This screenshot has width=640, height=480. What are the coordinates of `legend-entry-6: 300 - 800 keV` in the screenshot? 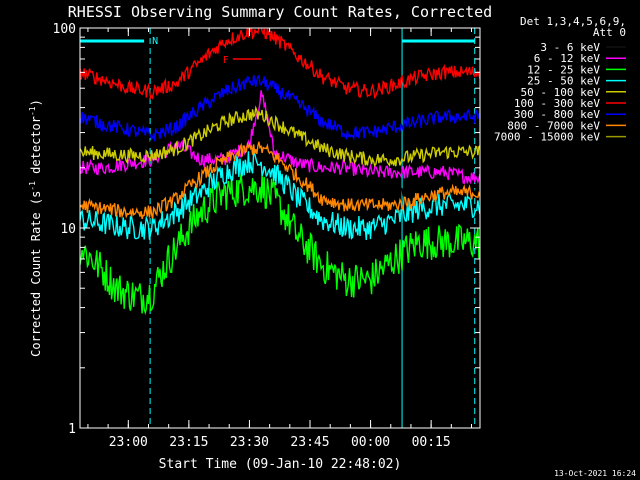 It's located at (557, 114).